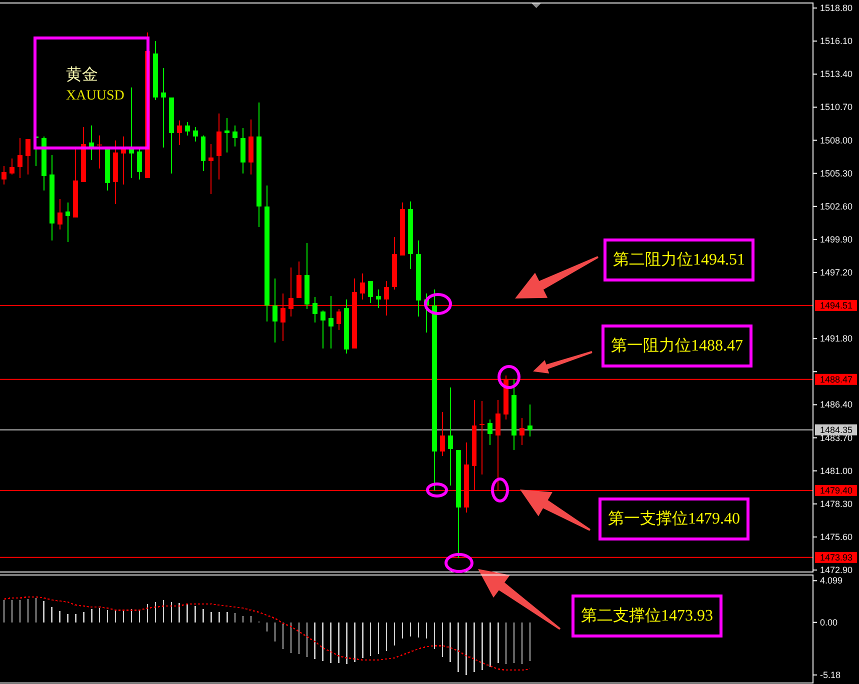 The image size is (859, 684). Describe the element at coordinates (836, 8) in the screenshot. I see `y-tick-label: 1518.80` at that location.